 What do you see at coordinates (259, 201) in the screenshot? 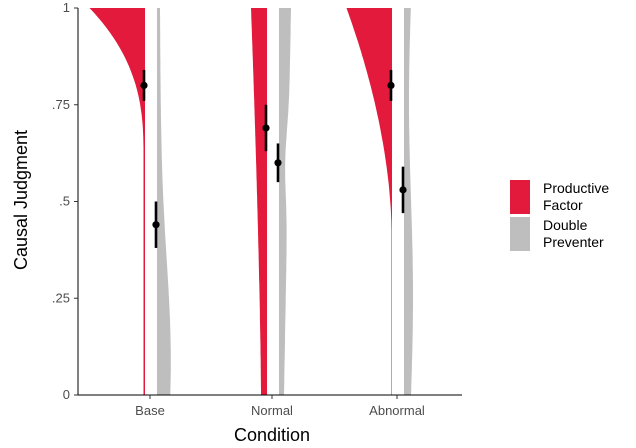
I see `violin-productive-normal` at bounding box center [259, 201].